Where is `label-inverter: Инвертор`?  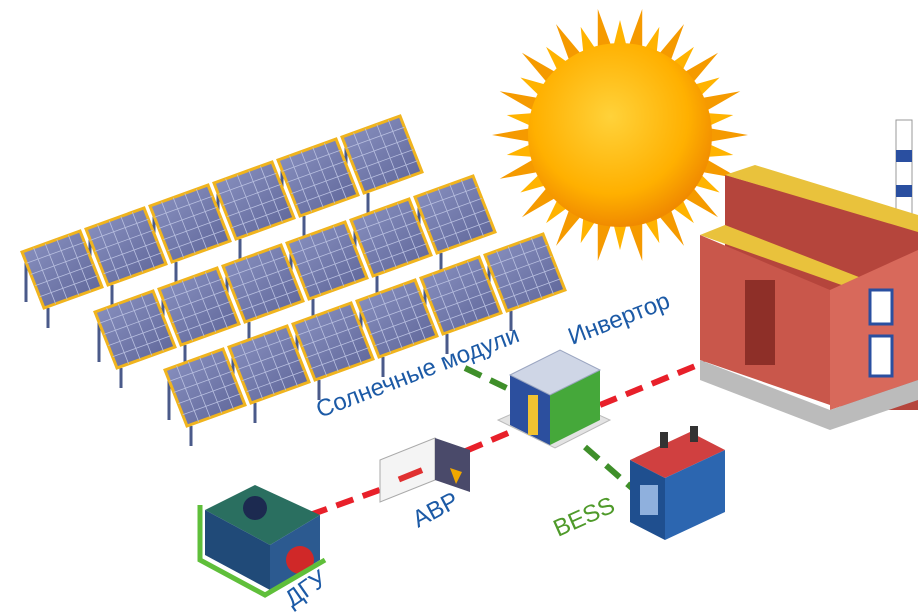
label-inverter: Инвертор is located at coordinates (618, 318).